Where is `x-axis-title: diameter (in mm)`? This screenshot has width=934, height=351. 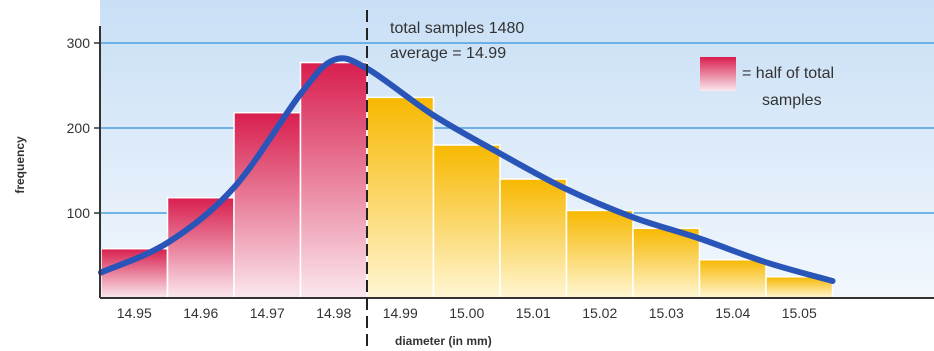
x-axis-title: diameter (in mm) is located at coordinates (443, 341).